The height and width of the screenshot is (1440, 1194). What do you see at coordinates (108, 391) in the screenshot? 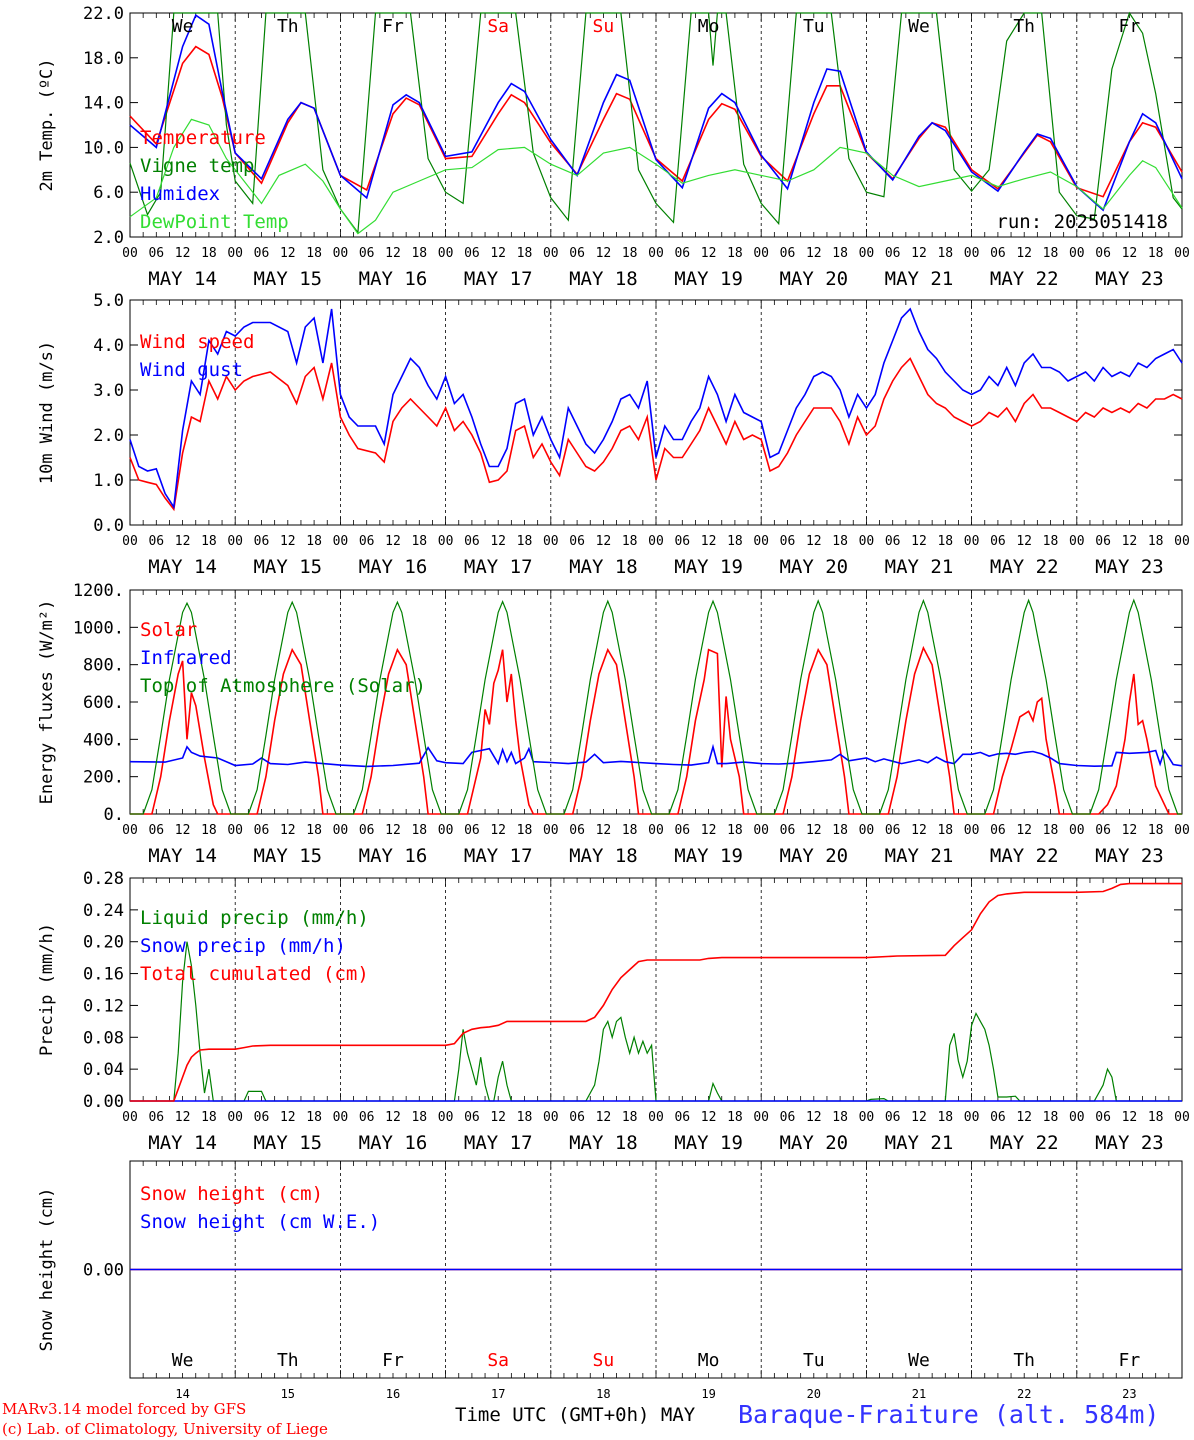
I see `y-tick-label: 3.0` at bounding box center [108, 391].